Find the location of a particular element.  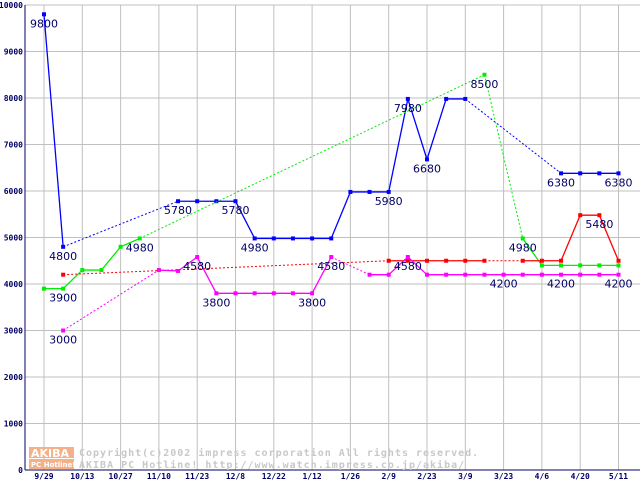

data-label: 9800 is located at coordinates (44, 23).